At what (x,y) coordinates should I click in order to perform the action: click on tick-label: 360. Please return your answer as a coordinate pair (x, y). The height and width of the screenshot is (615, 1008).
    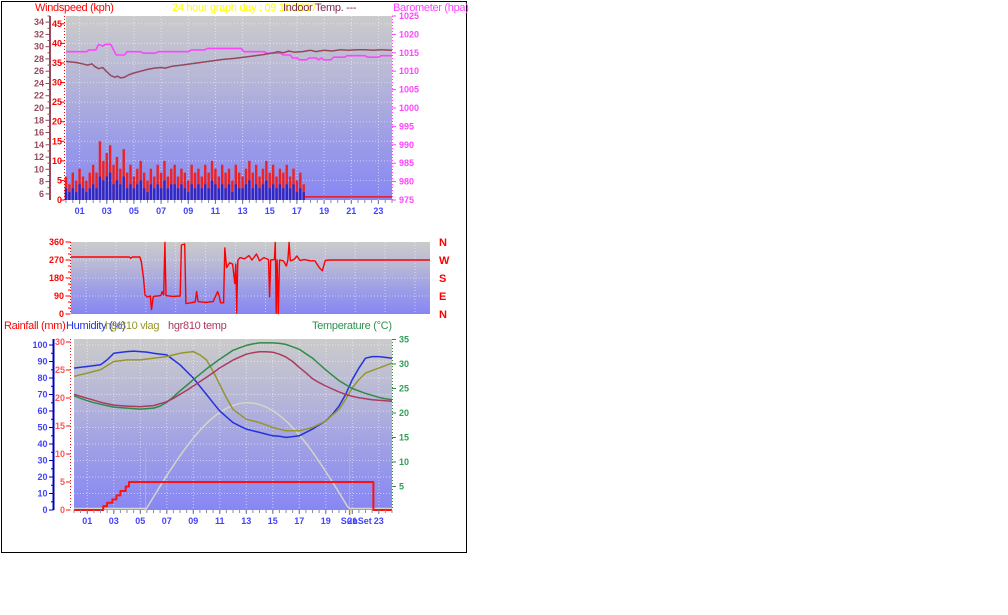
    Looking at the image, I should click on (56, 242).